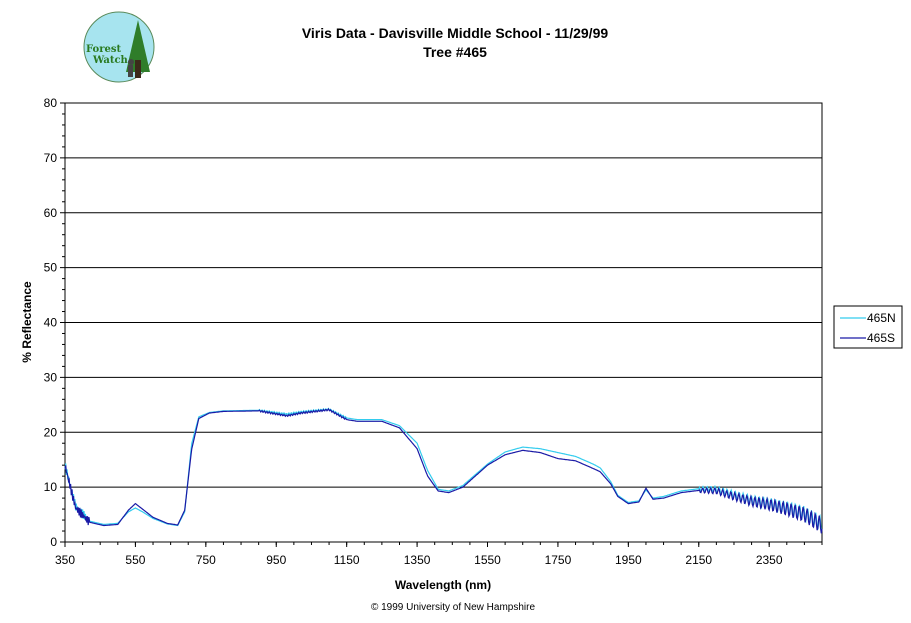  Describe the element at coordinates (51, 213) in the screenshot. I see `y-tick-label: 60` at that location.